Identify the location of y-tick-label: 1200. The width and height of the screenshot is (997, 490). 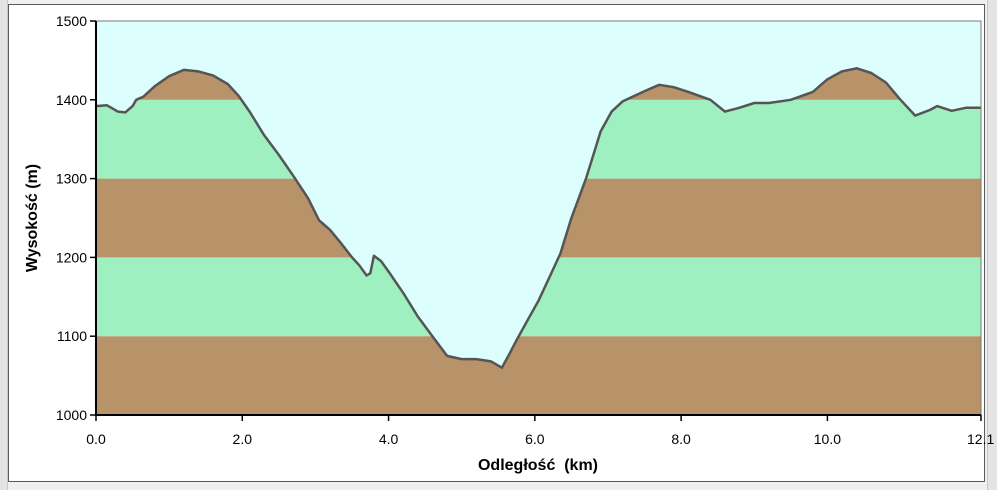
(71, 257).